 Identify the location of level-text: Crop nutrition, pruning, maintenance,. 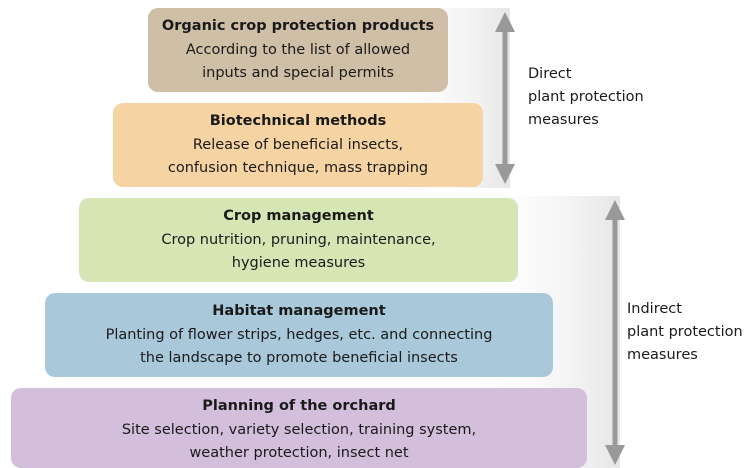
(298, 240).